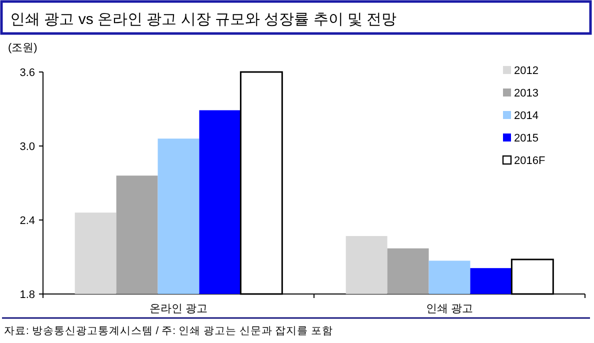  I want to click on legend-label: 2012, so click(526, 71).